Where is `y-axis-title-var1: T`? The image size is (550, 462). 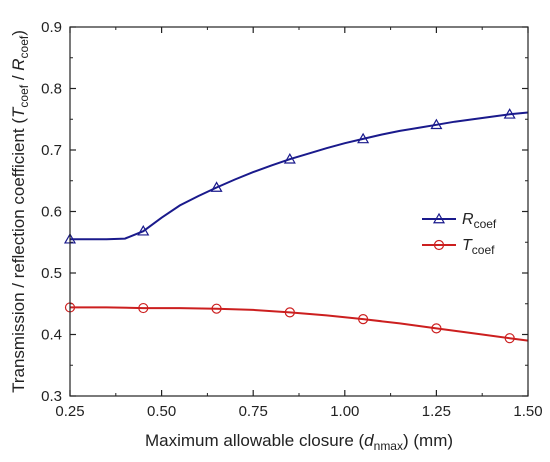 y-axis-title-var1: T is located at coordinates (18, 112).